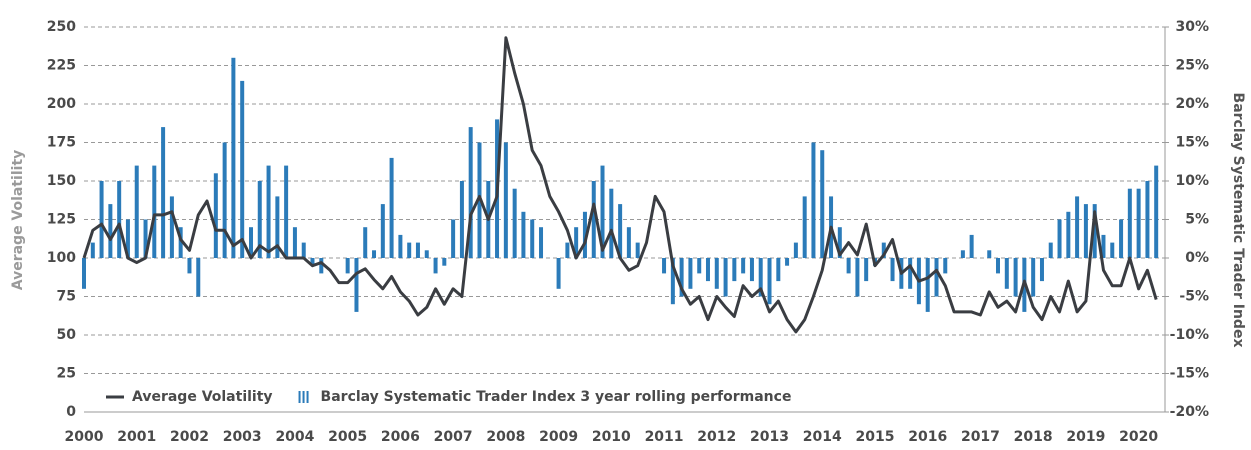 The height and width of the screenshot is (450, 1251). What do you see at coordinates (61, 258) in the screenshot?
I see `y-tick-label: 100` at bounding box center [61, 258].